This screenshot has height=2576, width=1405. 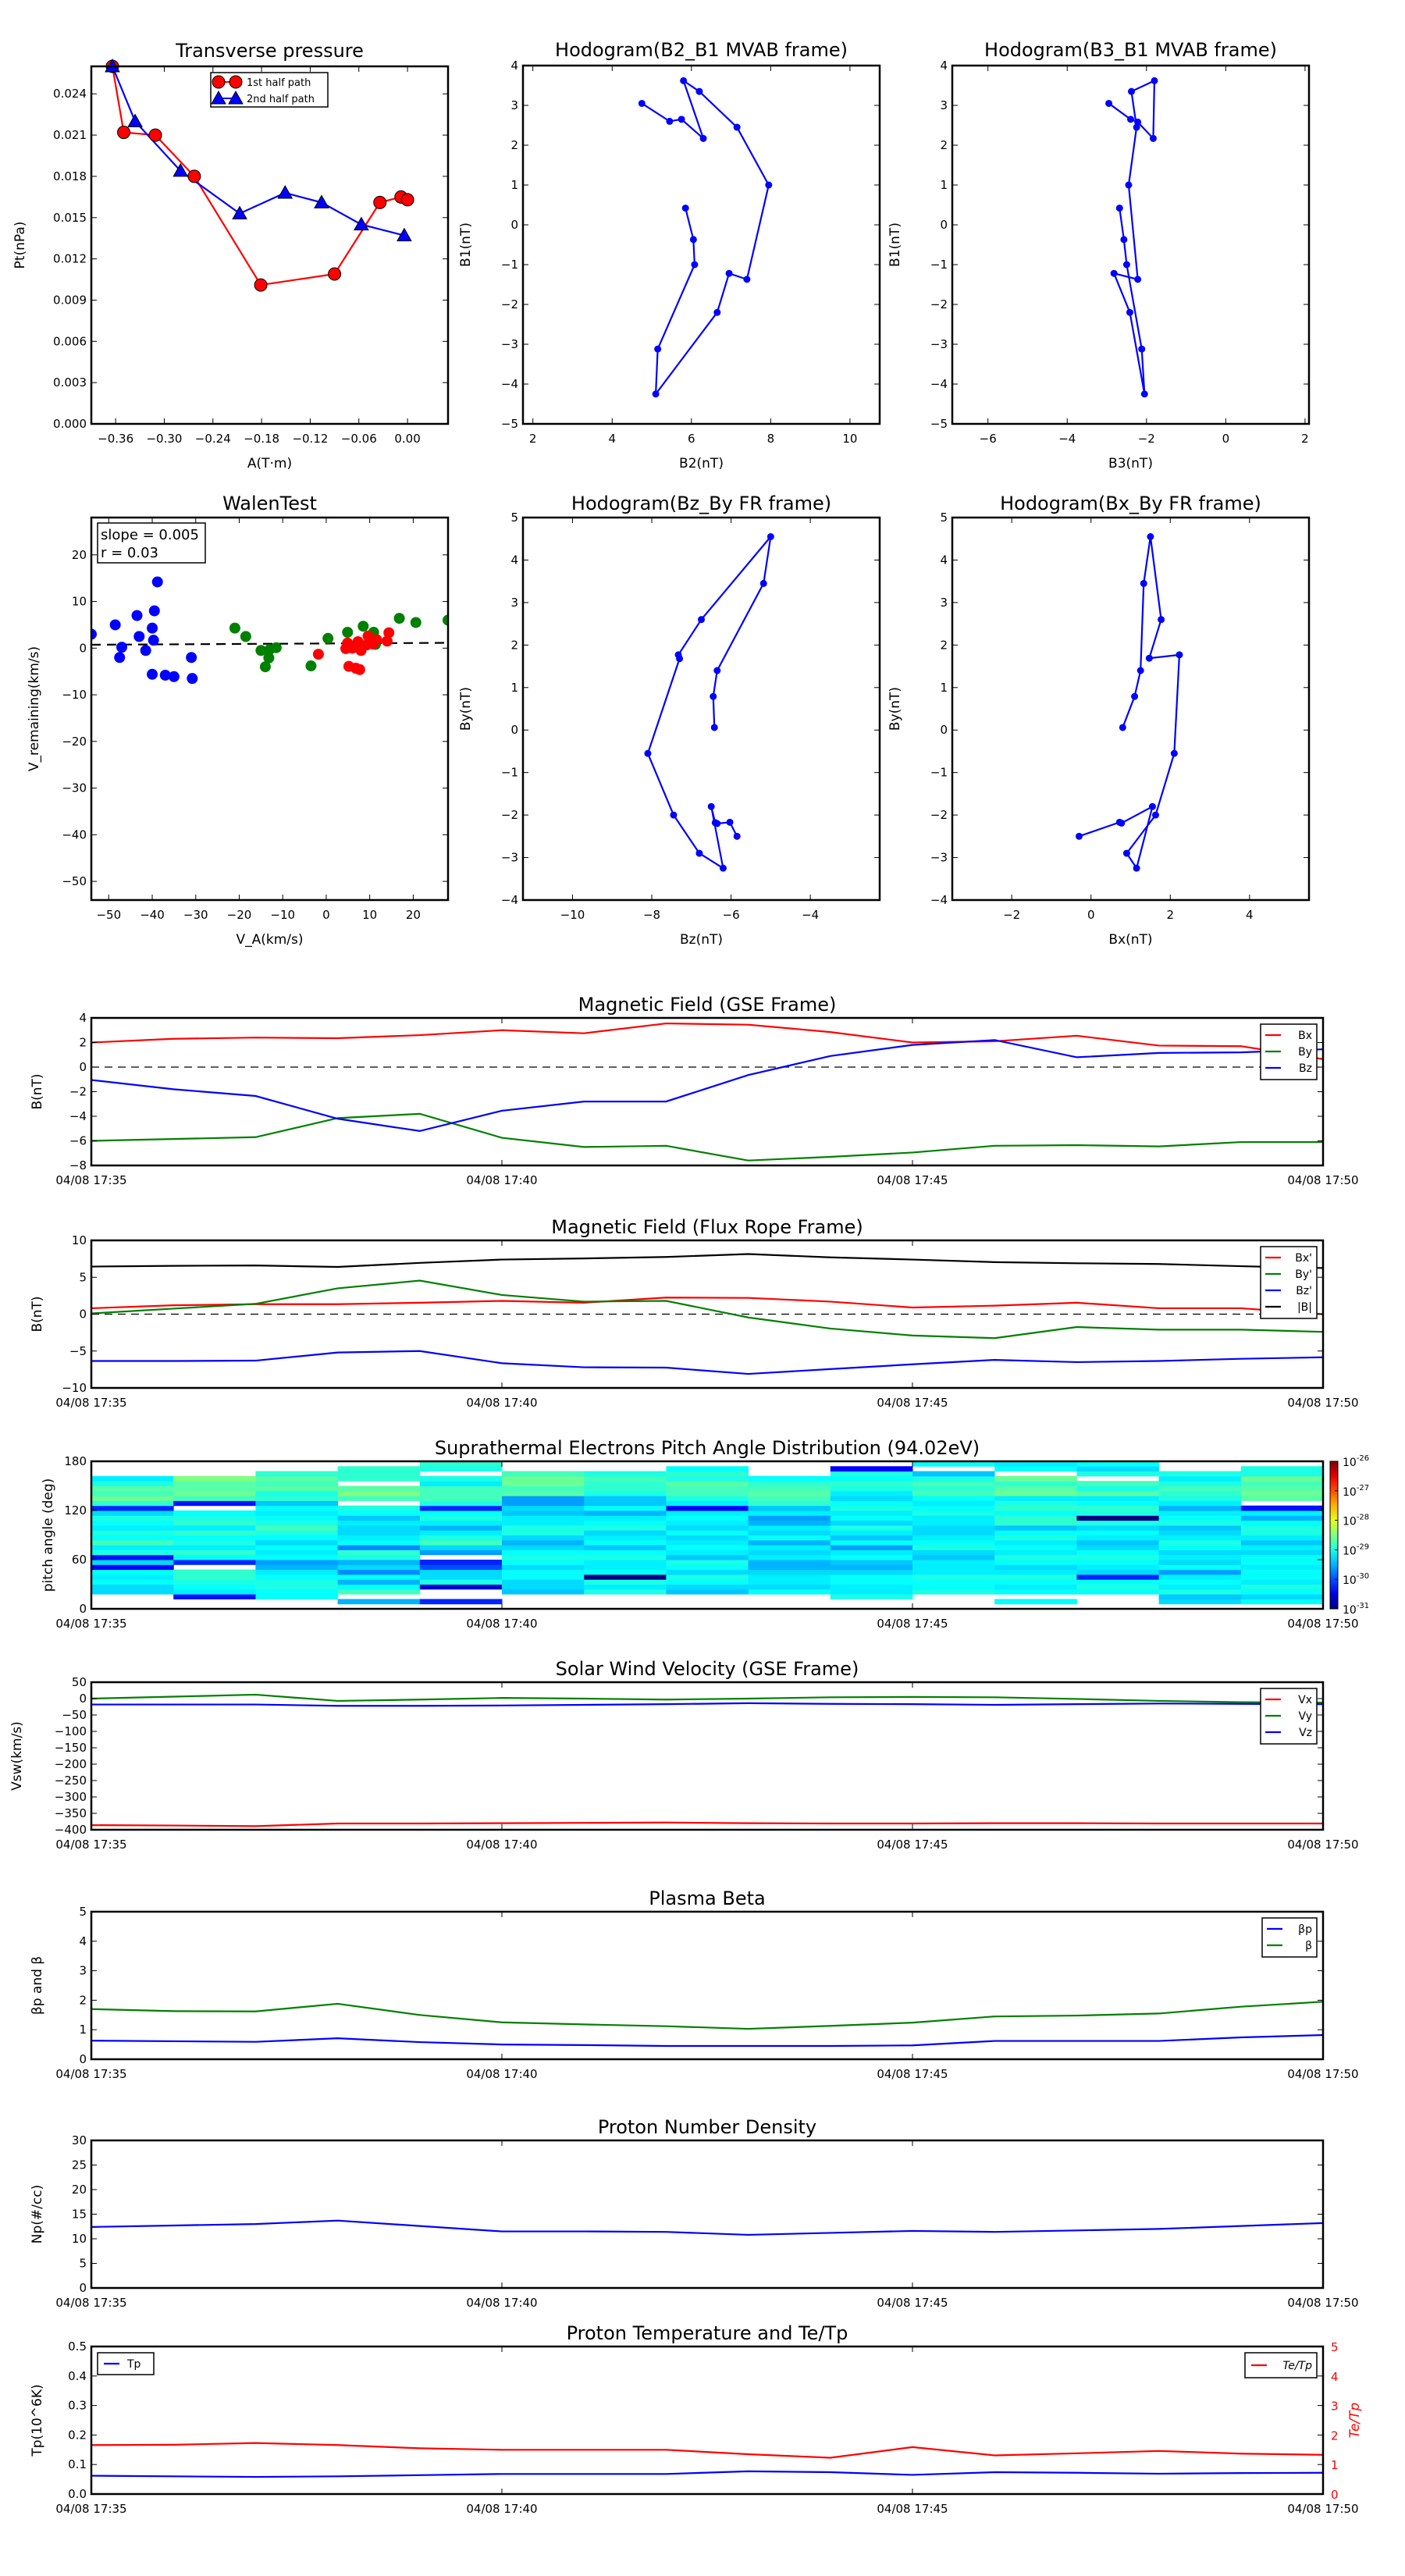 What do you see at coordinates (71, 1781) in the screenshot?
I see `y-tick-label: −250` at bounding box center [71, 1781].